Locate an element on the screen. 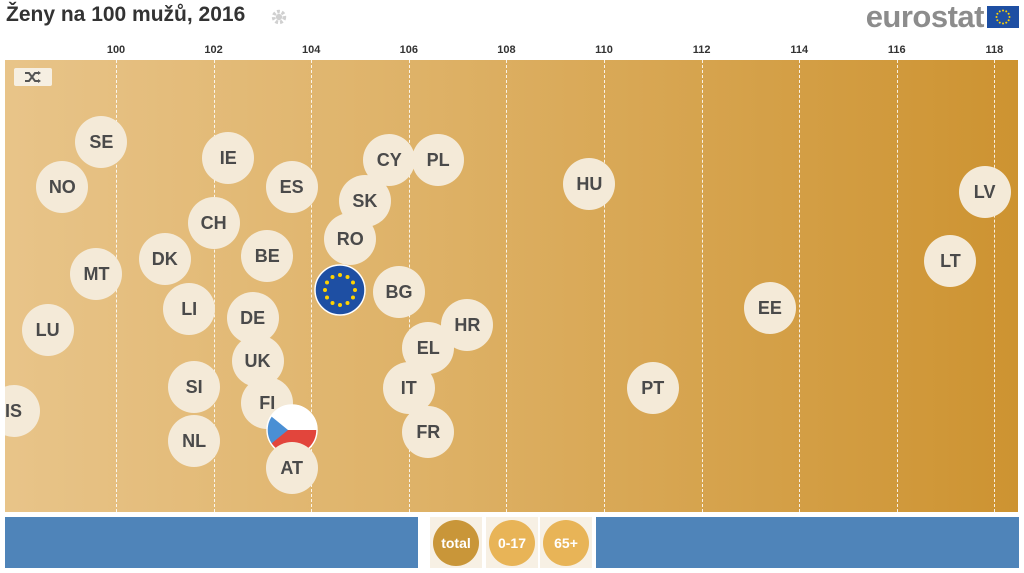  x-tick-label: 104 is located at coordinates (311, 50).